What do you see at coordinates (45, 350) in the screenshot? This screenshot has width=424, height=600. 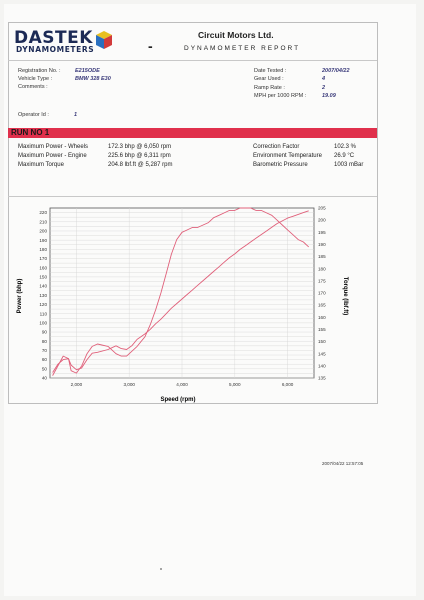 I see `y-tick-label: 70` at bounding box center [45, 350].